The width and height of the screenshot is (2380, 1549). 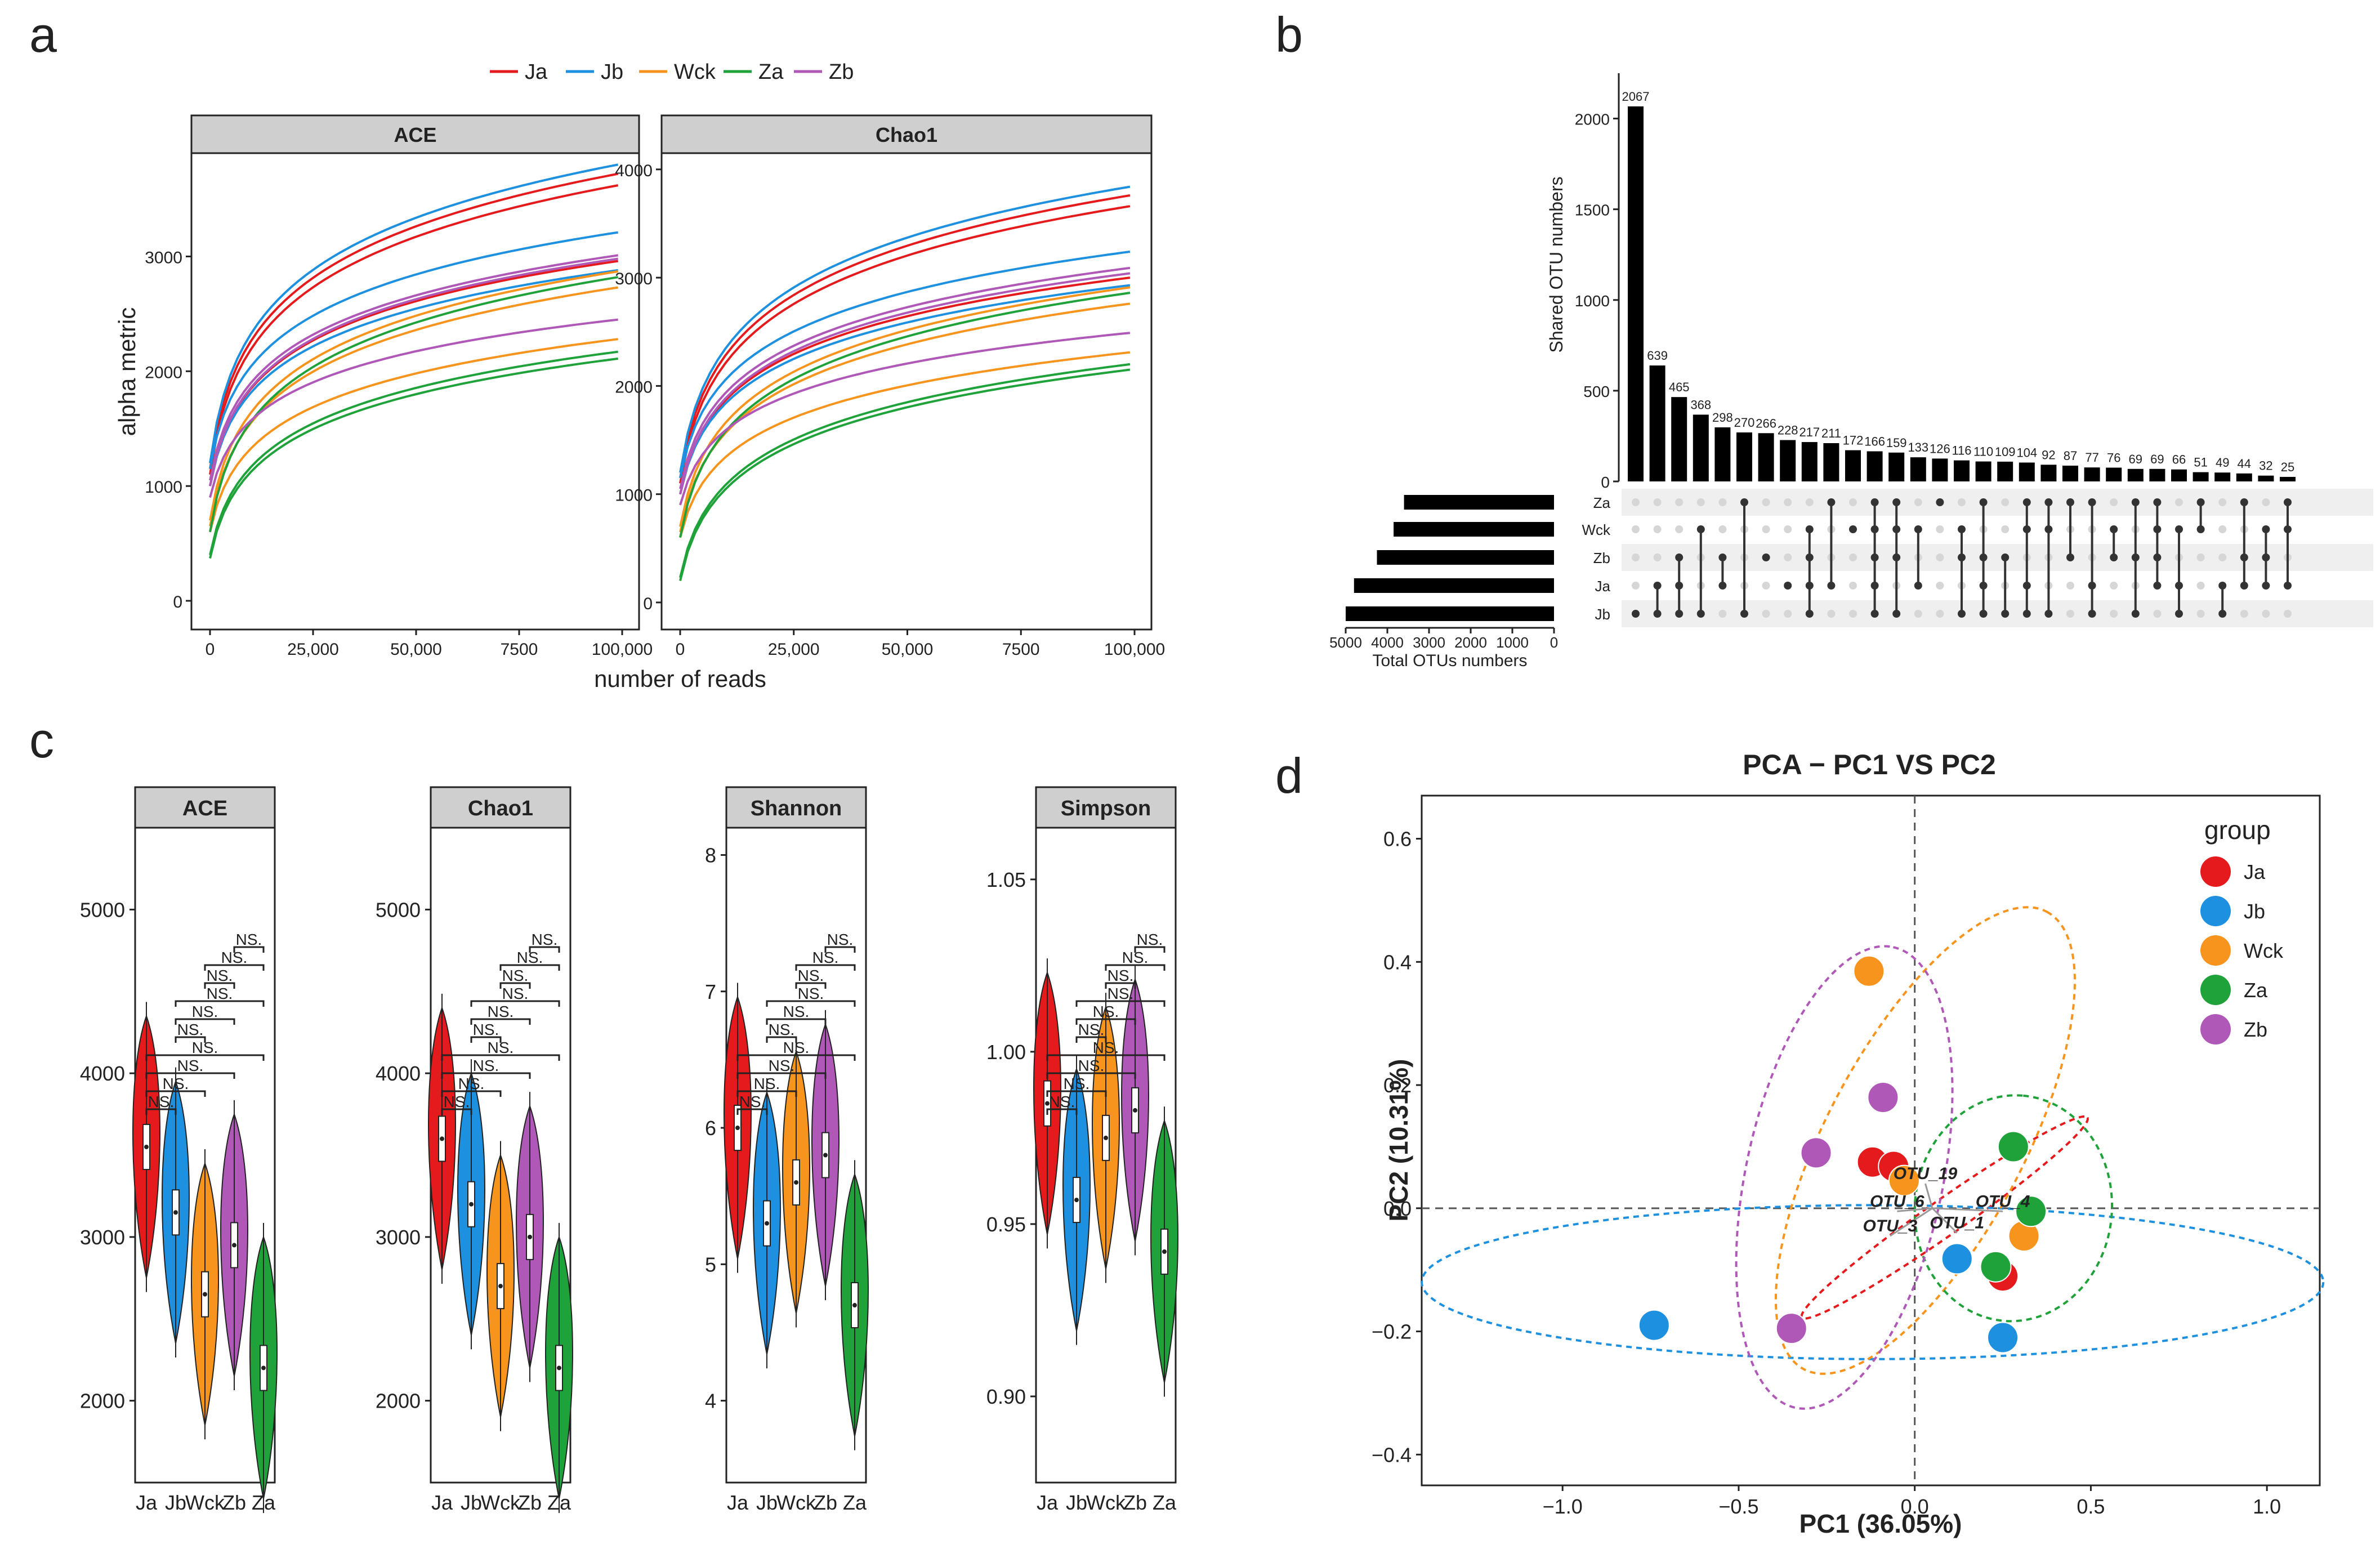 I want to click on y-tick-label-ace: 3000, so click(x=163, y=257).